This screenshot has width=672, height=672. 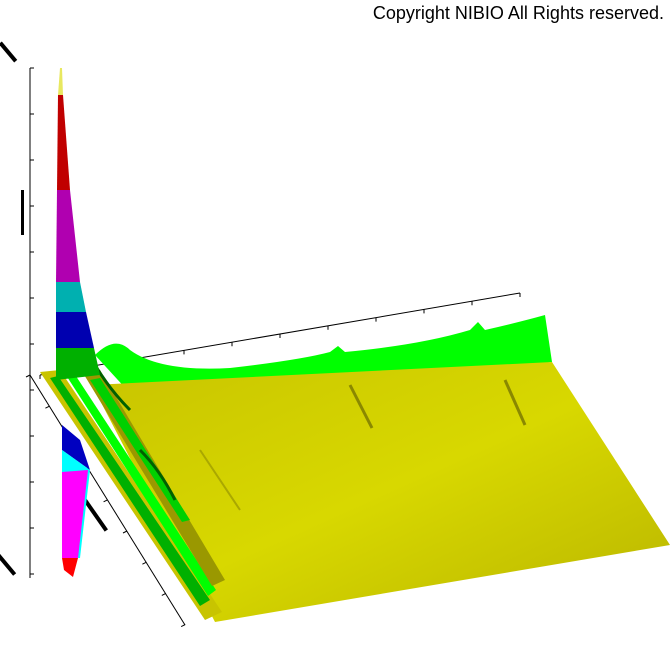 I want to click on z-axis-ticks, so click(x=32, y=321).